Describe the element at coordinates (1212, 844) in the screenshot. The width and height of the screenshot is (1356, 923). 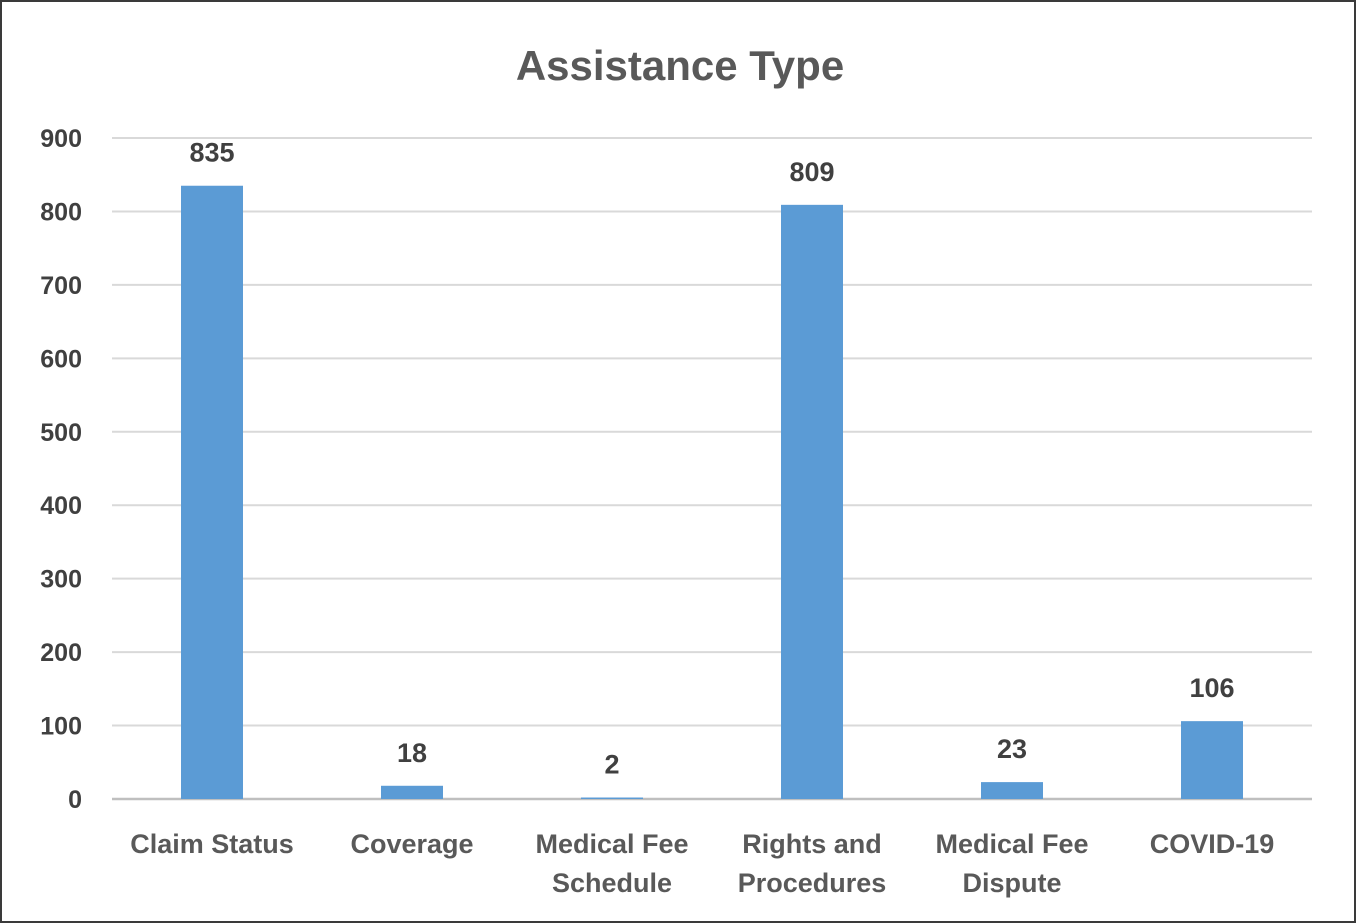
I see `category-label: COVID-19` at that location.